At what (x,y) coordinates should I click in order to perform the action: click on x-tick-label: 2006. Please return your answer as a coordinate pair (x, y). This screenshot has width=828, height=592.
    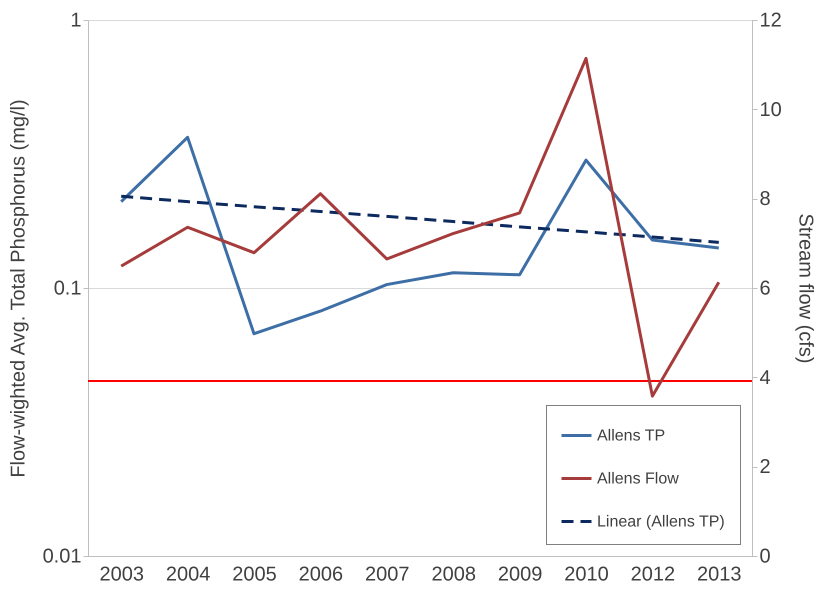
    Looking at the image, I should click on (321, 575).